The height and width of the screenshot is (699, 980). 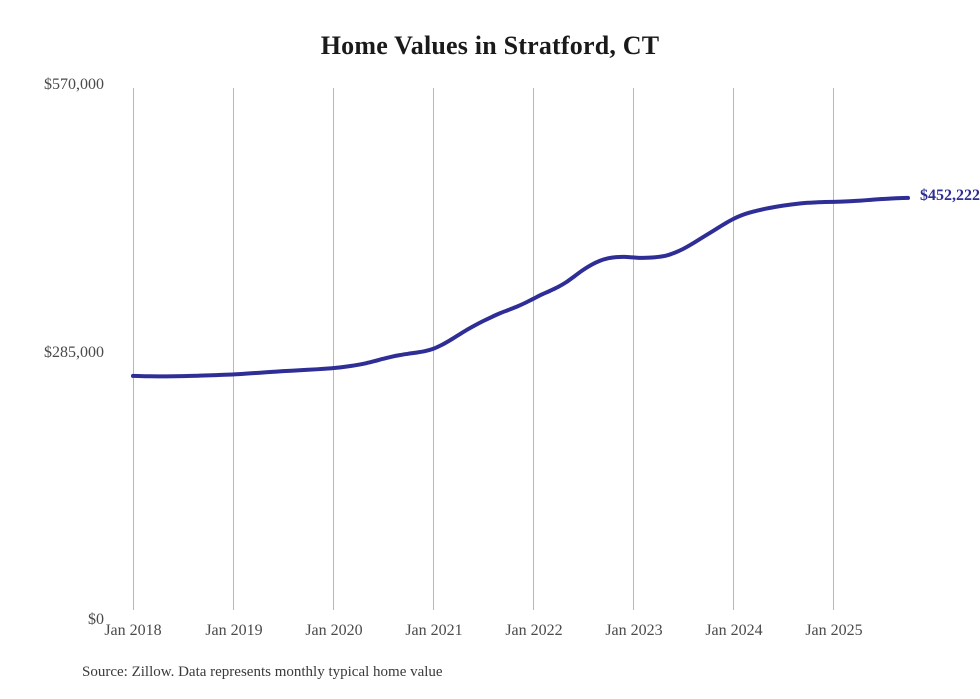 I want to click on x-tick-label-jan-2024: Jan 2024, so click(x=734, y=630).